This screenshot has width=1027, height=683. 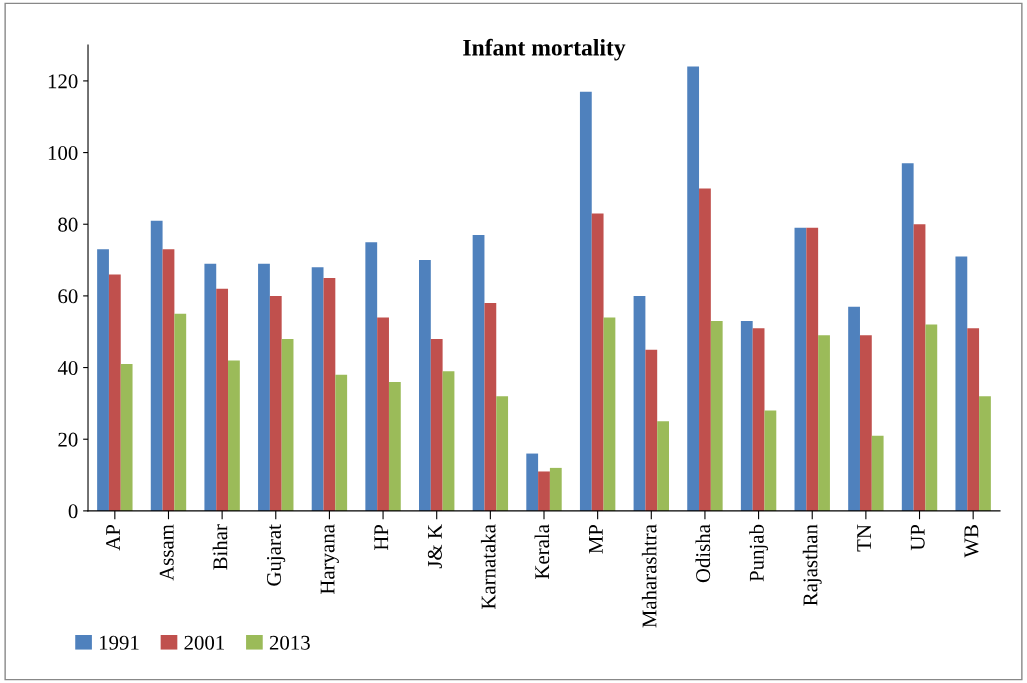 What do you see at coordinates (166, 552) in the screenshot?
I see `x-tick-label: Assam` at bounding box center [166, 552].